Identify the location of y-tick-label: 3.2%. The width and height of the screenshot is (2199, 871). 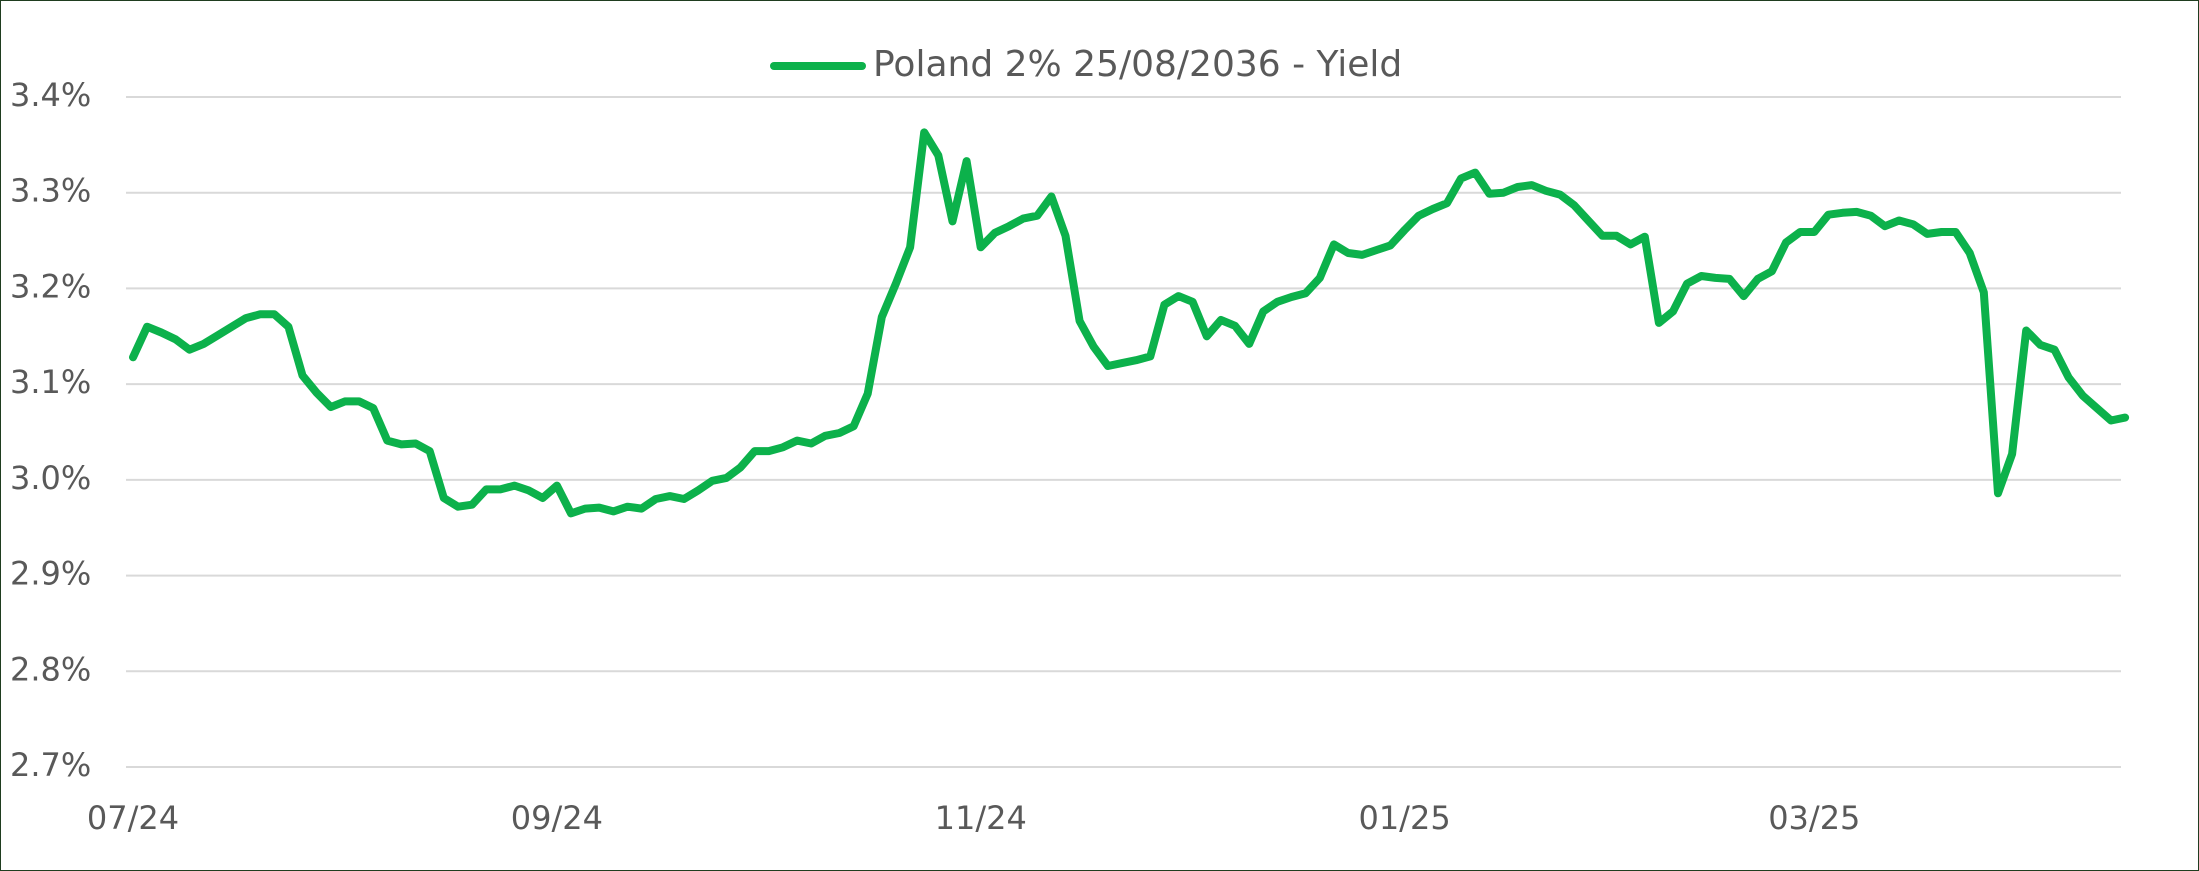
(50, 286).